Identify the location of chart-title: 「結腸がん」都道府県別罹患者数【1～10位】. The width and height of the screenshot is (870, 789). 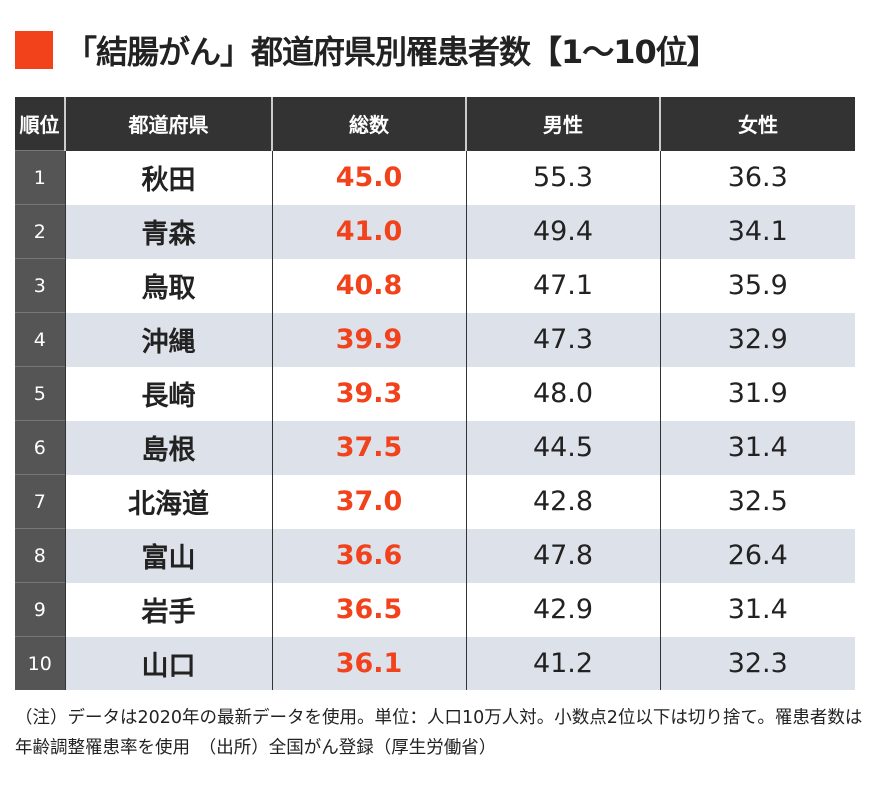
(367, 50).